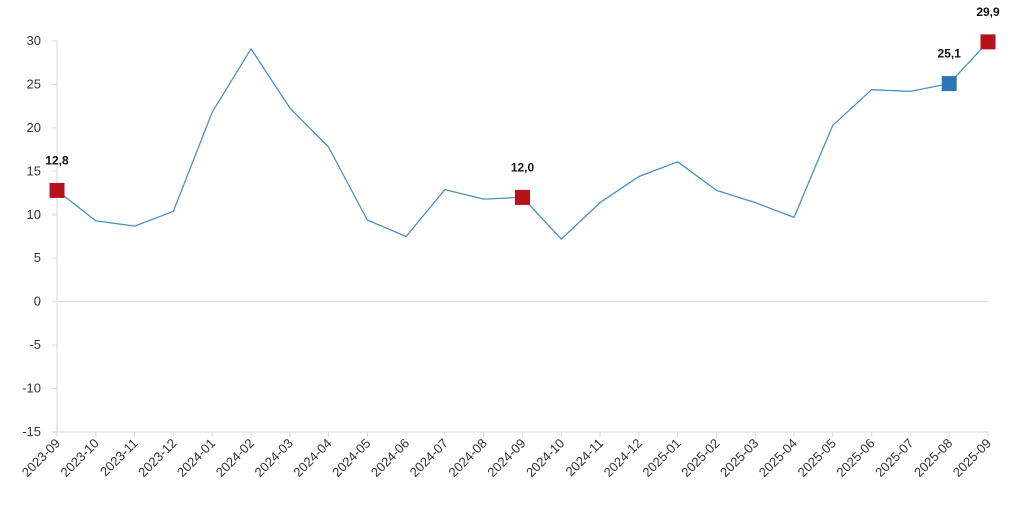  Describe the element at coordinates (274, 458) in the screenshot. I see `x-tick-label: 2024-03` at that location.